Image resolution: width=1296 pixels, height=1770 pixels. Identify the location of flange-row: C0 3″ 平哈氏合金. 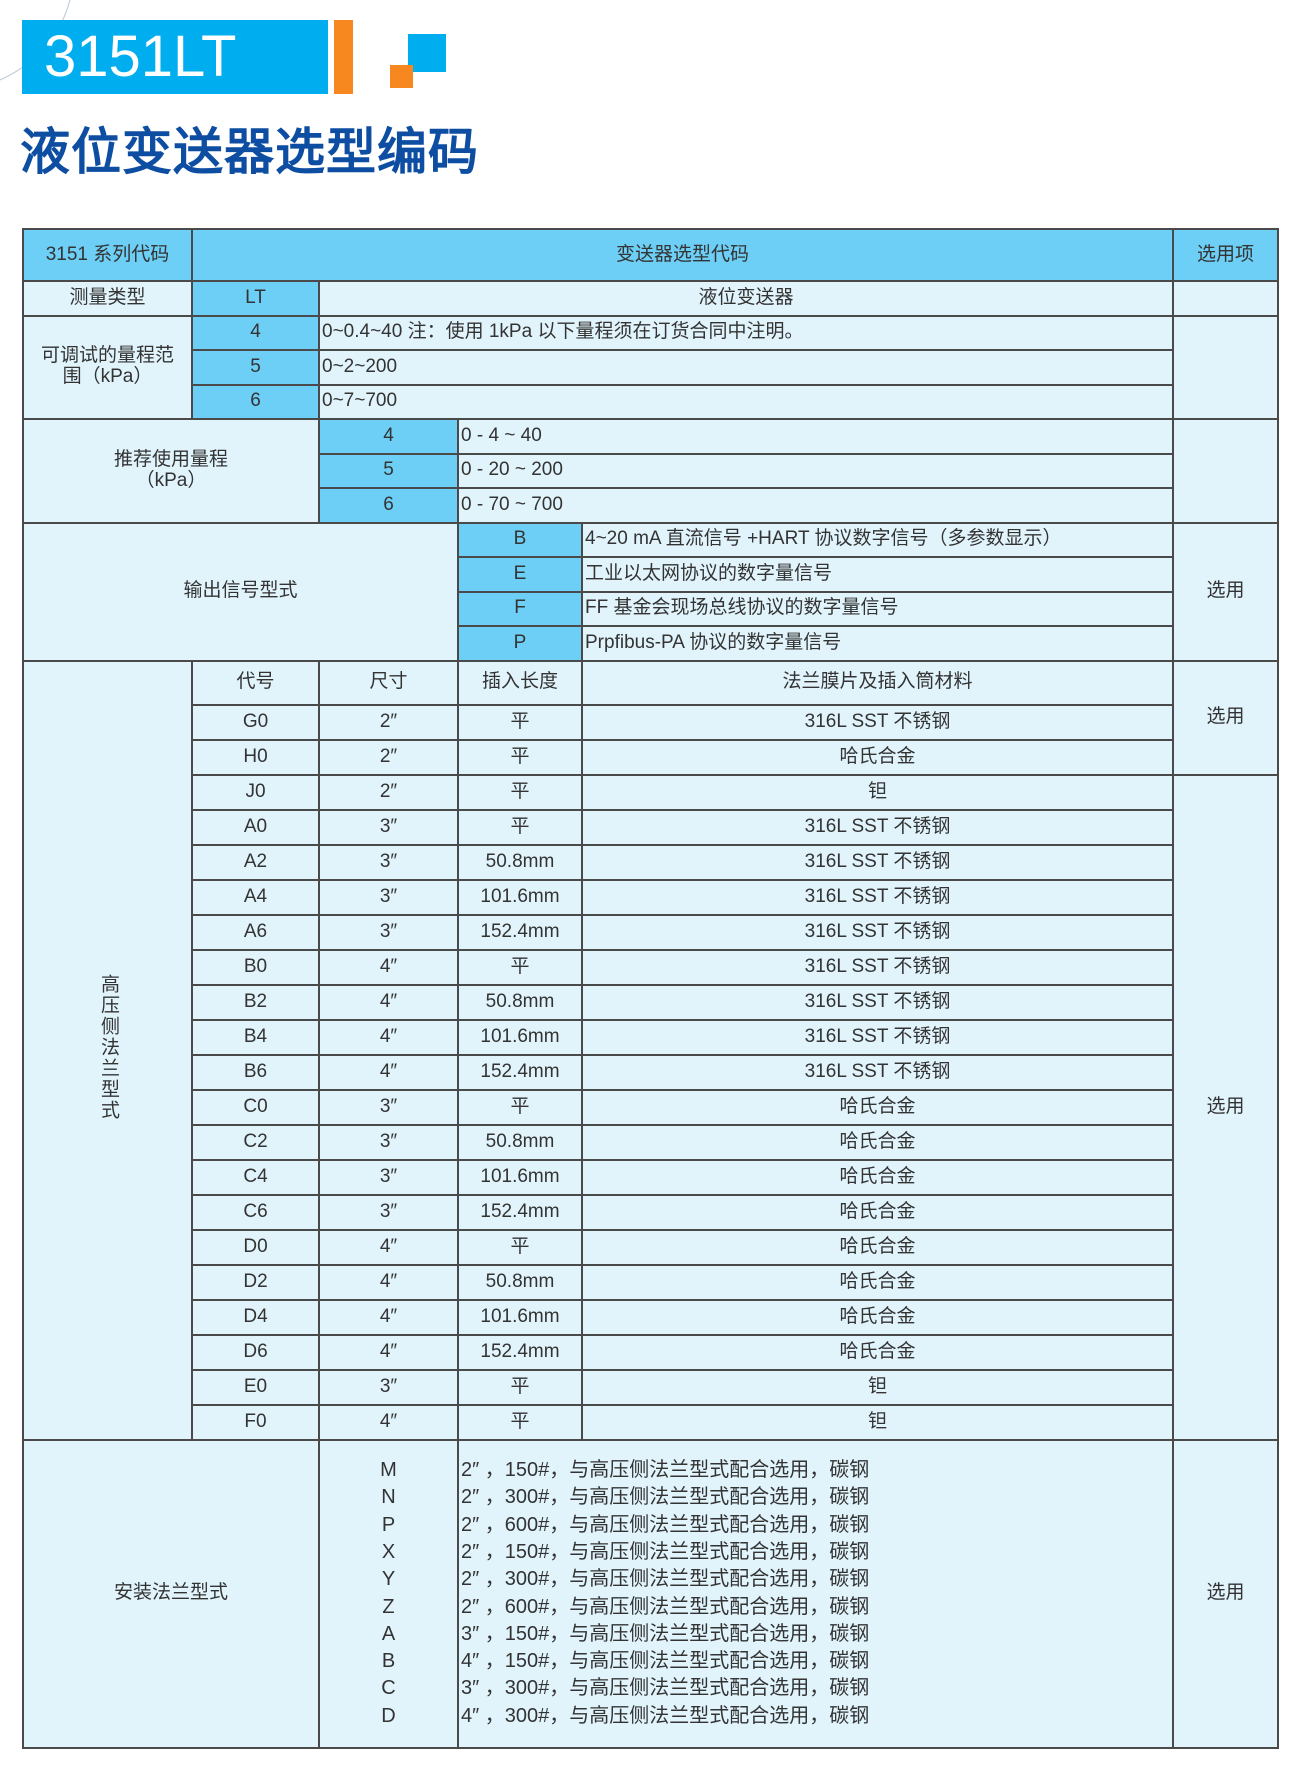
(650, 1107).